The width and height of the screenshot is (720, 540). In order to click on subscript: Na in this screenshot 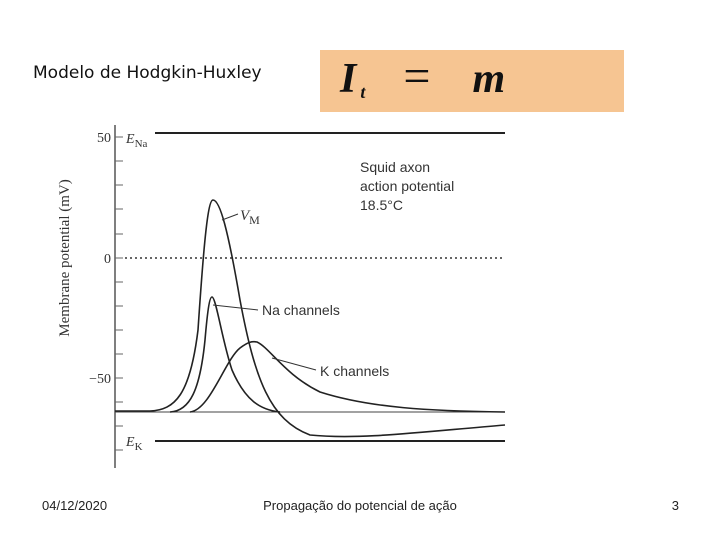, I will do `click(141, 144)`.